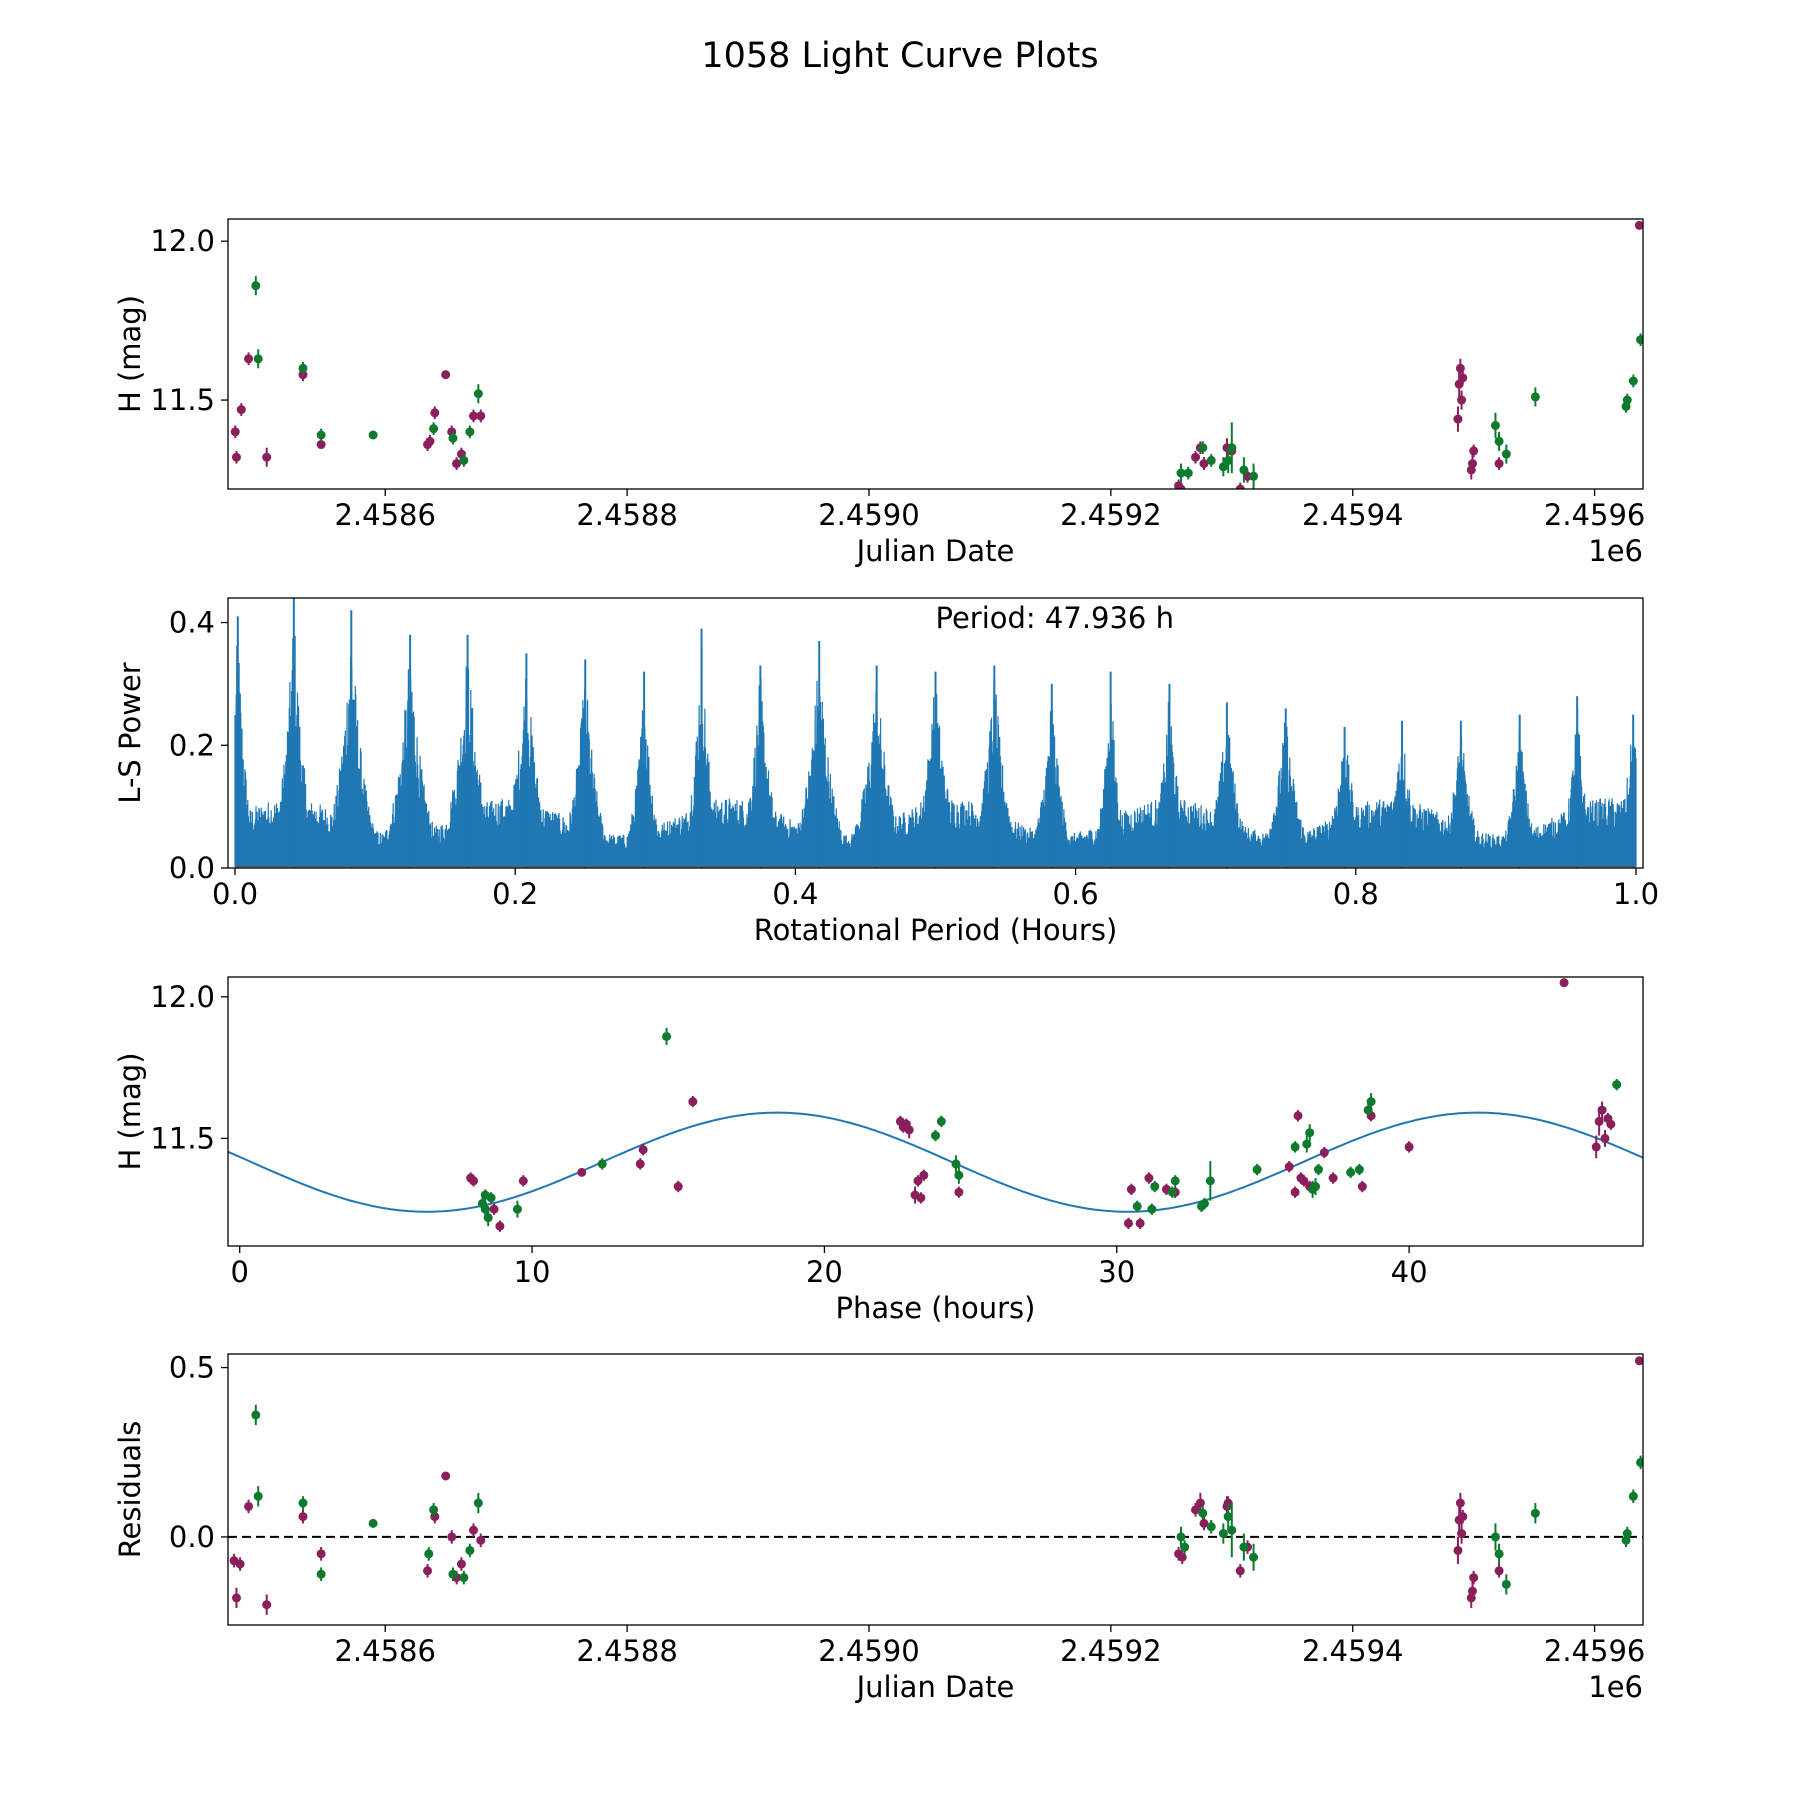 The width and height of the screenshot is (1800, 1804). I want to click on model-fit-line, so click(935, 1162).